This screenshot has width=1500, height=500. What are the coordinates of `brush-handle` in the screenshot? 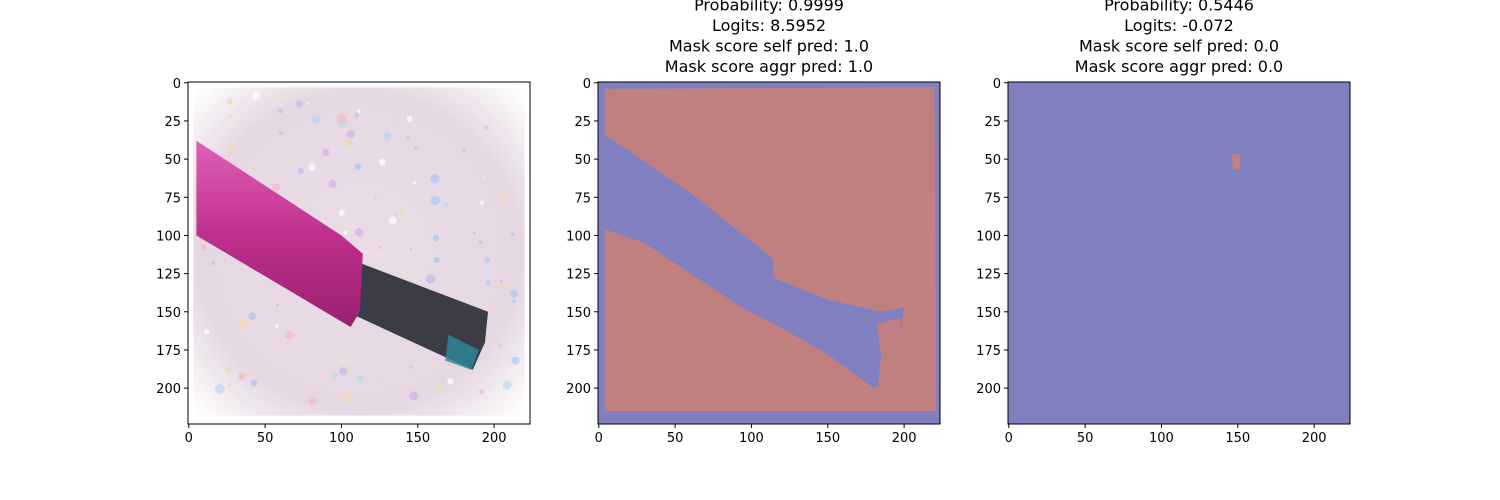 It's located at (279, 234).